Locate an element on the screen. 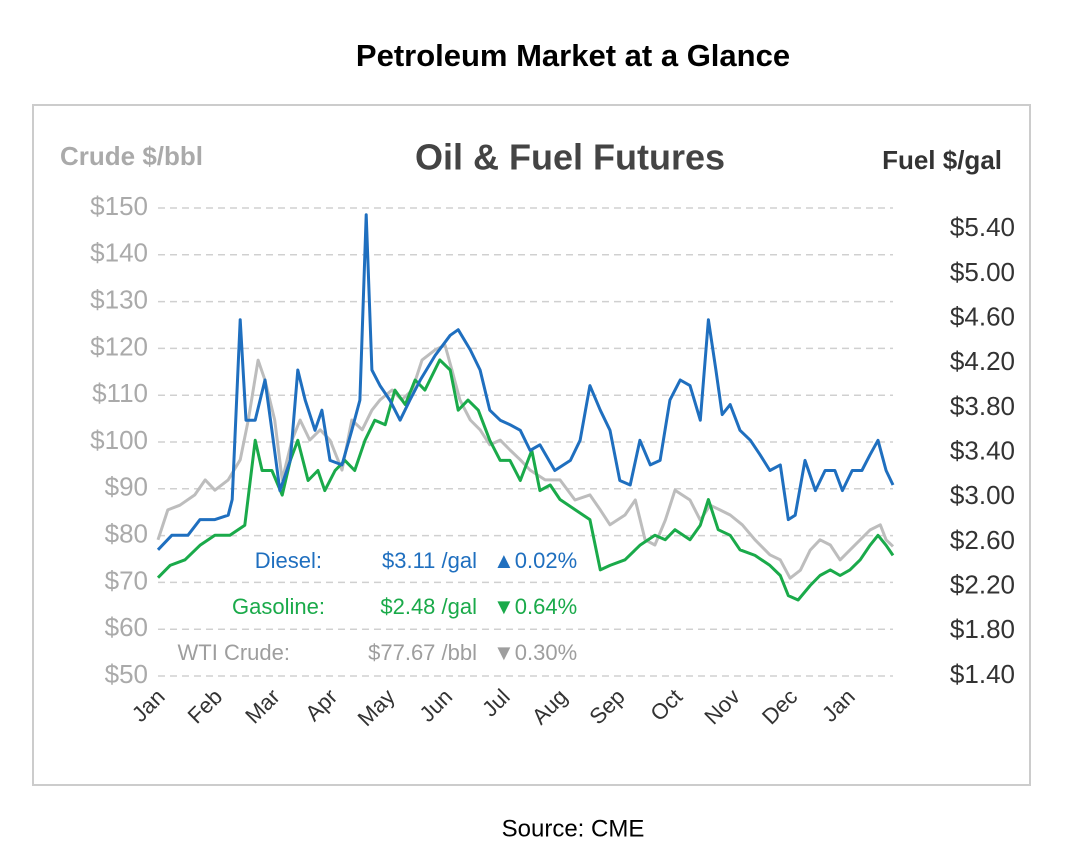  annotation-price: $2.48 /gal is located at coordinates (428, 606).